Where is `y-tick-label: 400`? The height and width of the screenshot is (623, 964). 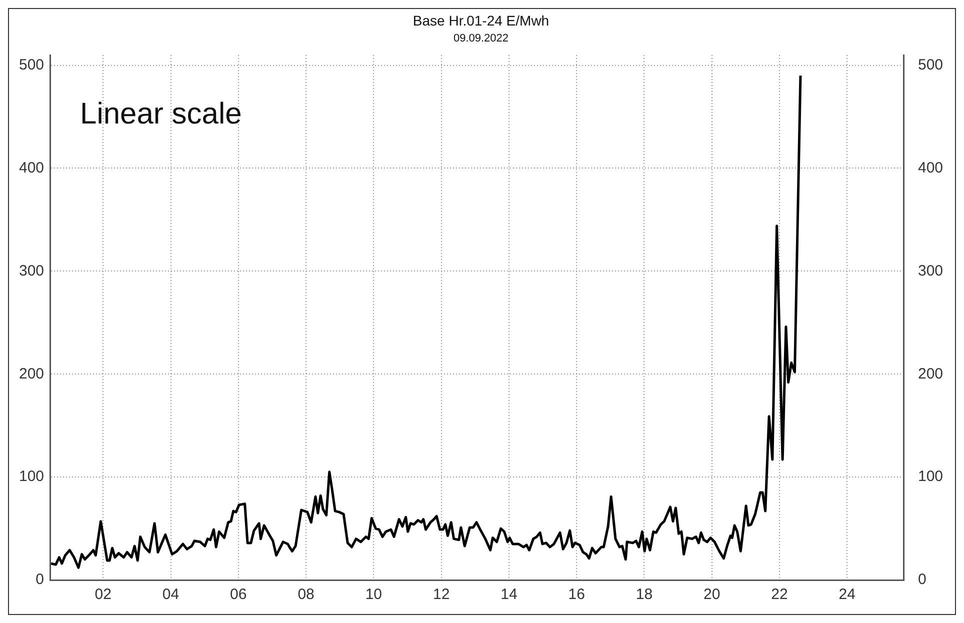 y-tick-label: 400 is located at coordinates (31, 167).